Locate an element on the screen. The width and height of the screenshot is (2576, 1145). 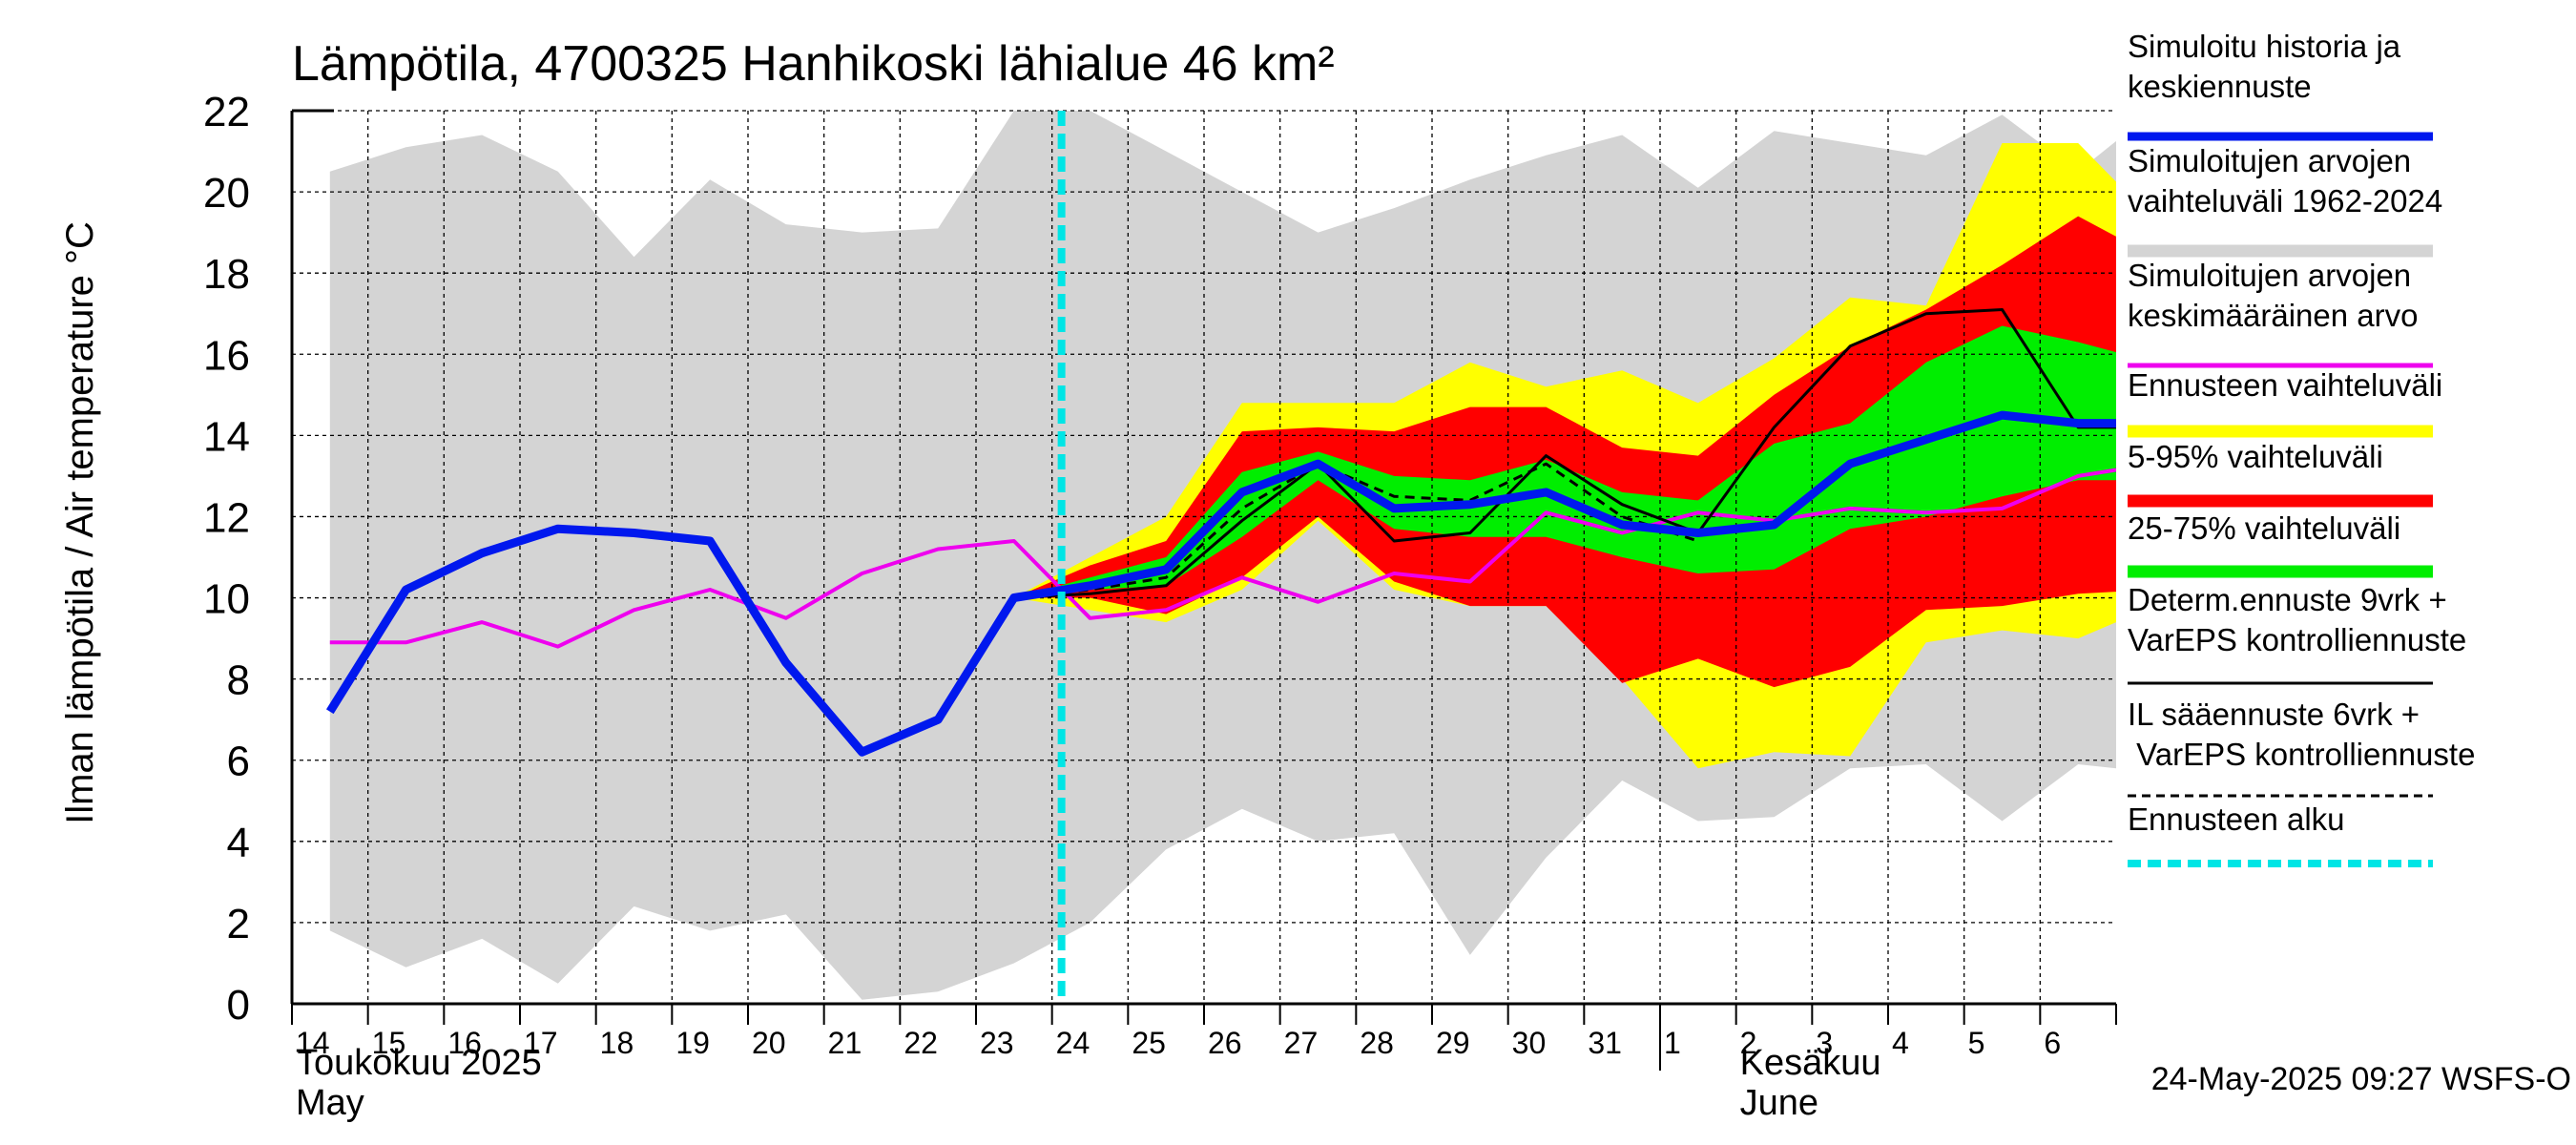
legend-label: 5-95% vaihteluväli is located at coordinates (2255, 457).